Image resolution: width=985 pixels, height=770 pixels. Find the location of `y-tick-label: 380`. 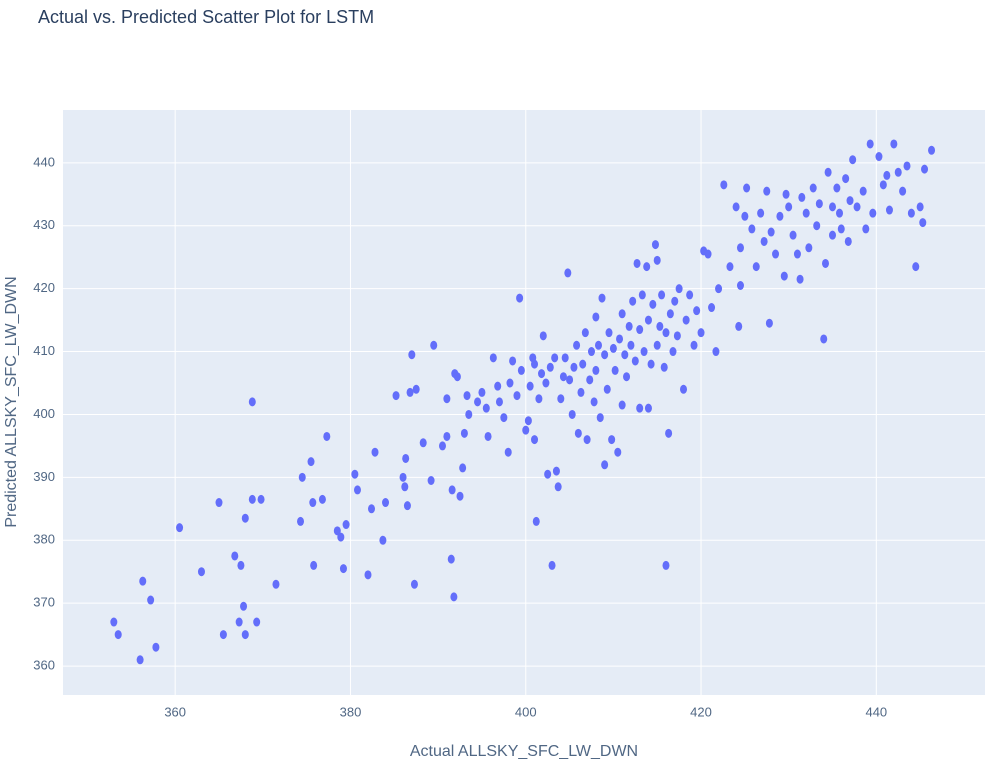

y-tick-label: 380 is located at coordinates (44, 539).